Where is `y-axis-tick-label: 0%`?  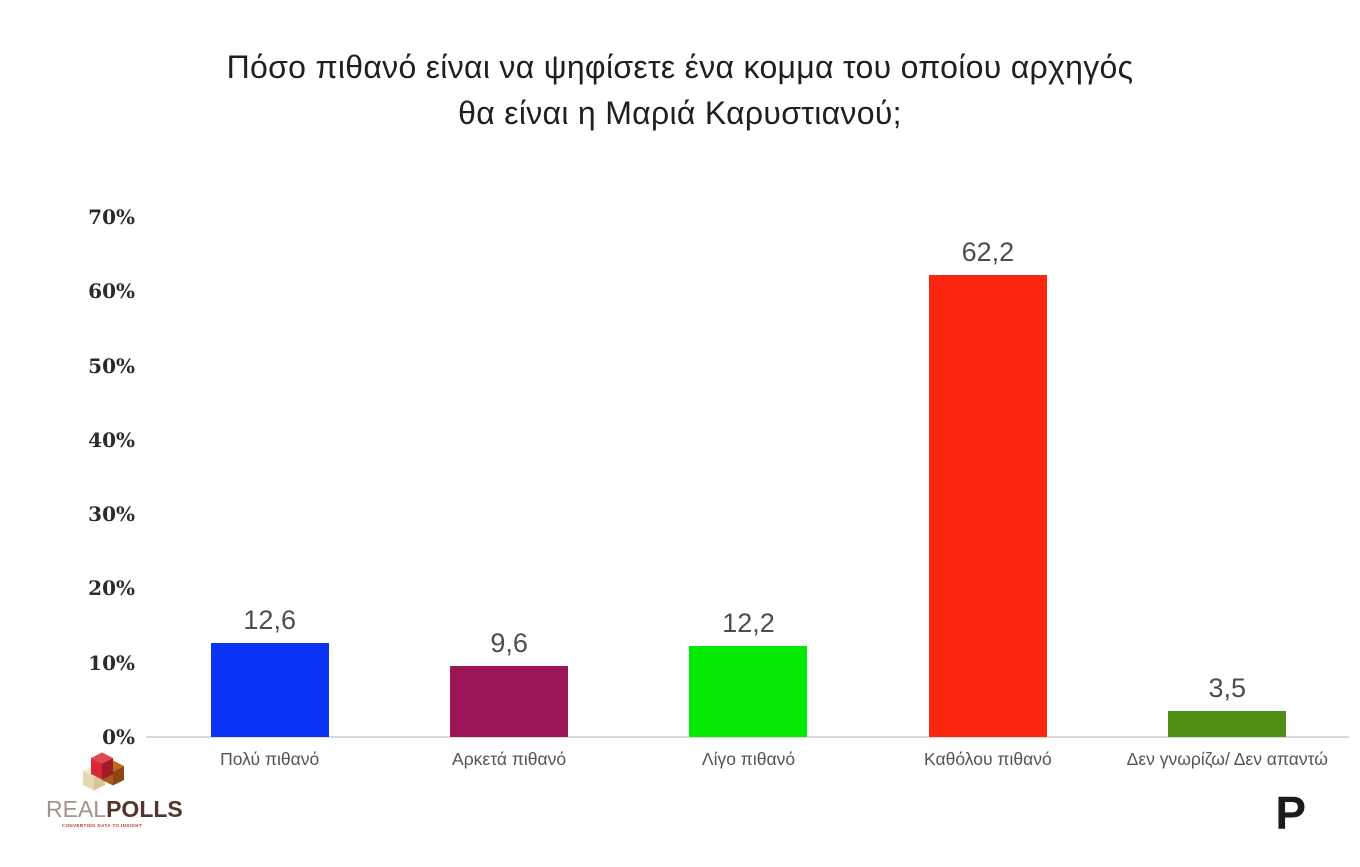
y-axis-tick-label: 0% is located at coordinates (118, 737).